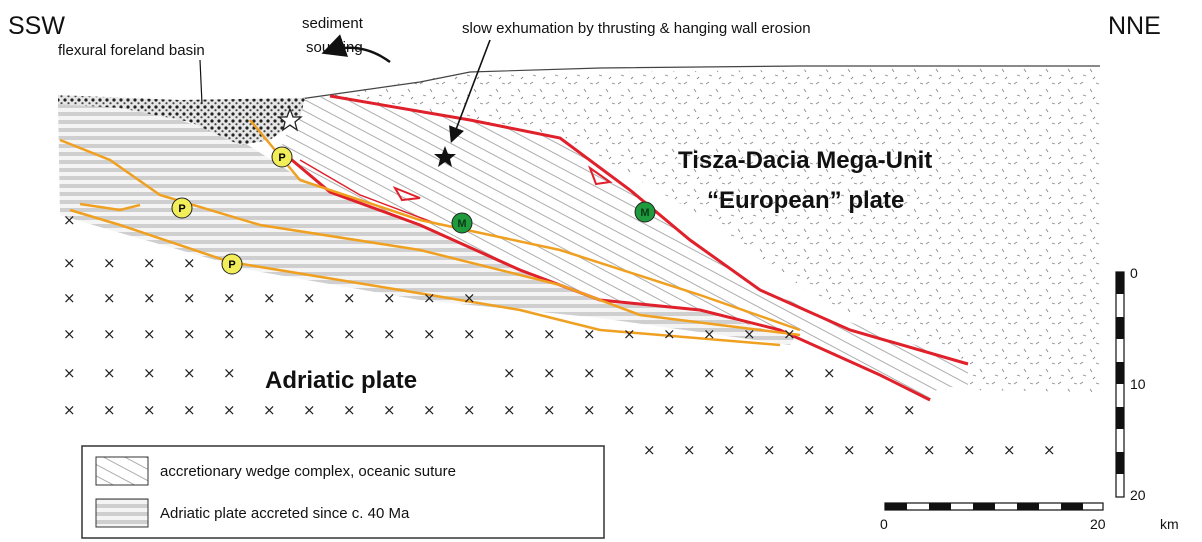 The width and height of the screenshot is (1202, 542). Describe the element at coordinates (290, 119) in the screenshot. I see `open-star-icon` at that location.